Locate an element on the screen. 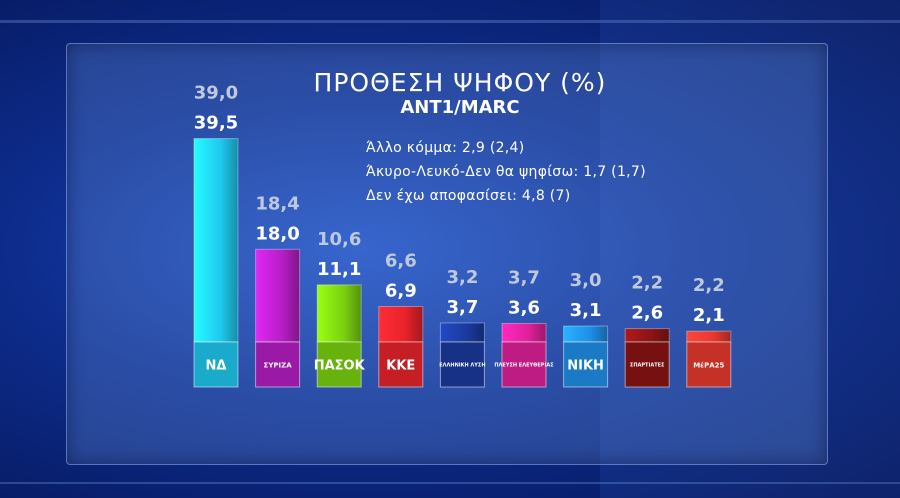  svg-text: ΚΚΕ is located at coordinates (400, 366).